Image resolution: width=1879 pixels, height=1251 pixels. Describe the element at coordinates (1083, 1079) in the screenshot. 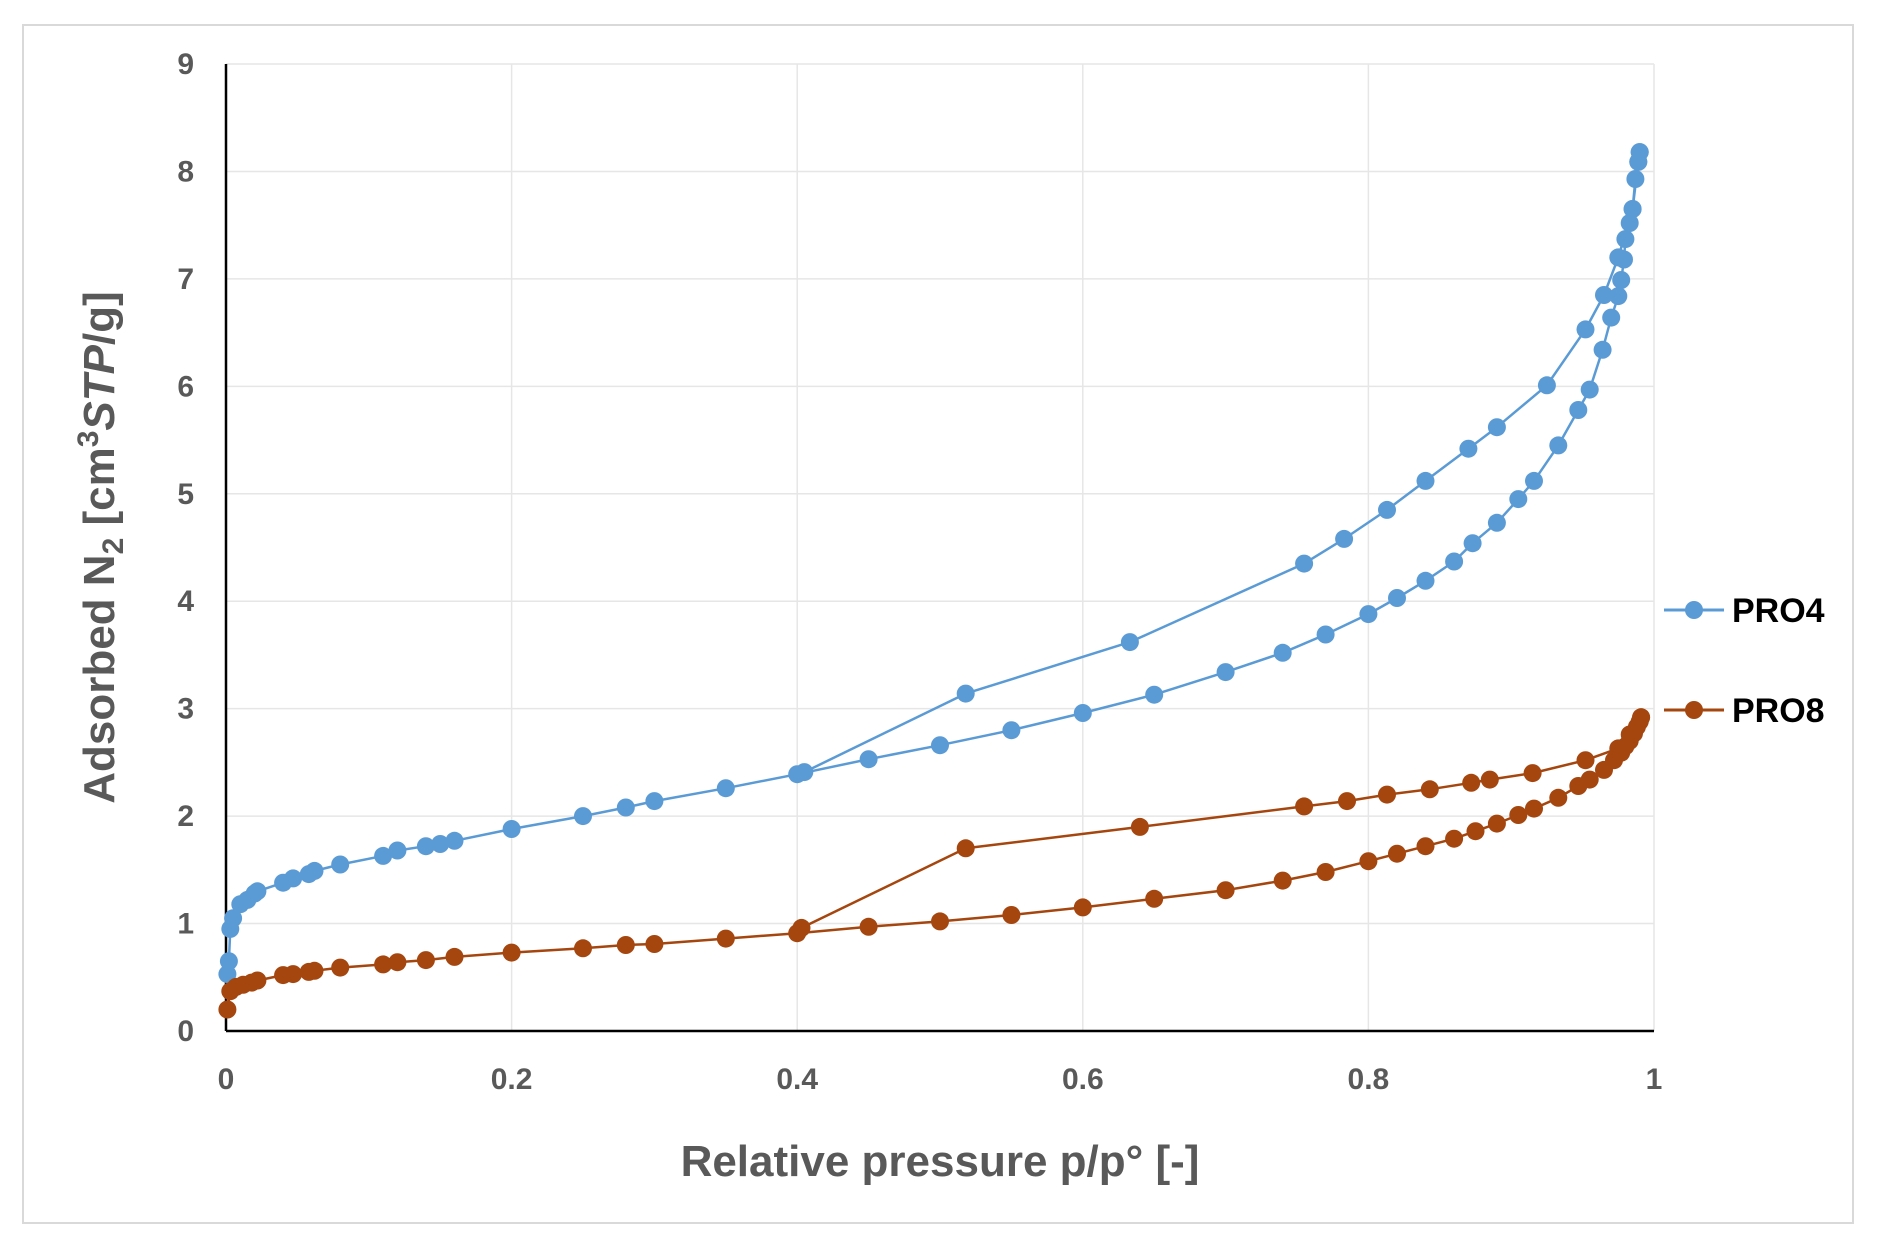

I see `x-tick-label: 0.6` at that location.